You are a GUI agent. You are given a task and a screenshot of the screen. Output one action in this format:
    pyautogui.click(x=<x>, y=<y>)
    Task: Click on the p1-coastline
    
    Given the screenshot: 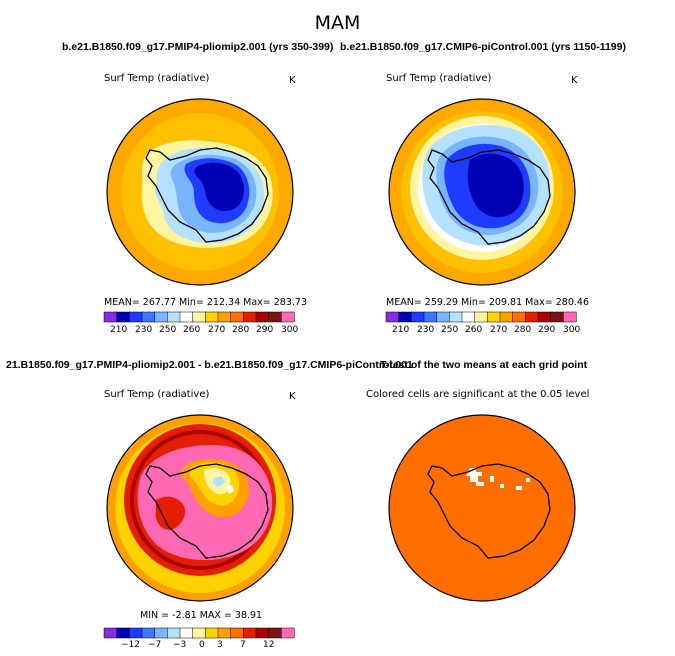 What is the action you would take?
    pyautogui.click(x=207, y=195)
    